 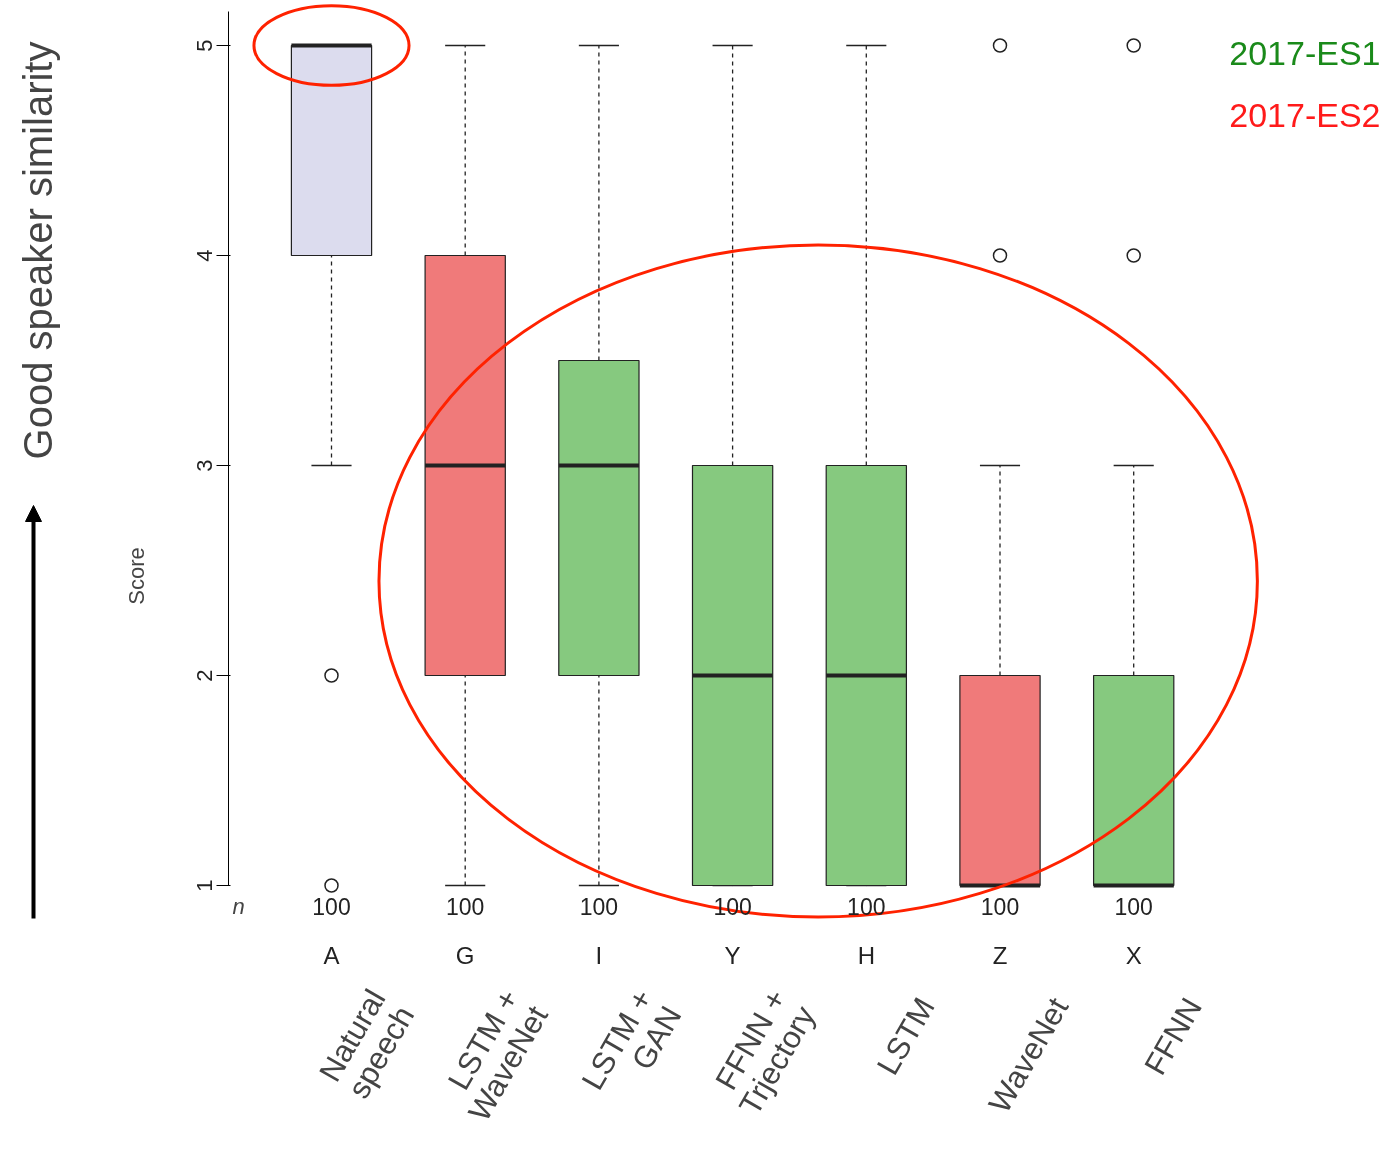 I want to click on text: n, so click(x=238, y=906).